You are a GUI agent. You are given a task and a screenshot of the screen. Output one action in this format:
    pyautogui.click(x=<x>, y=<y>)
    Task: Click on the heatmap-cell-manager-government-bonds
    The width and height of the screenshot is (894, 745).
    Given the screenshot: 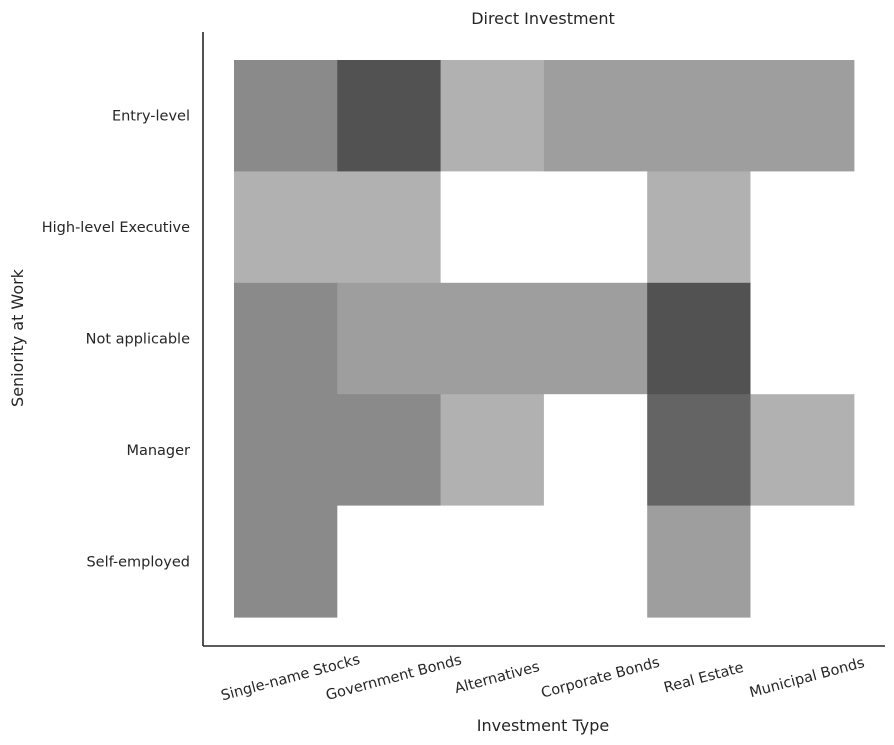 What is the action you would take?
    pyautogui.click(x=389, y=450)
    